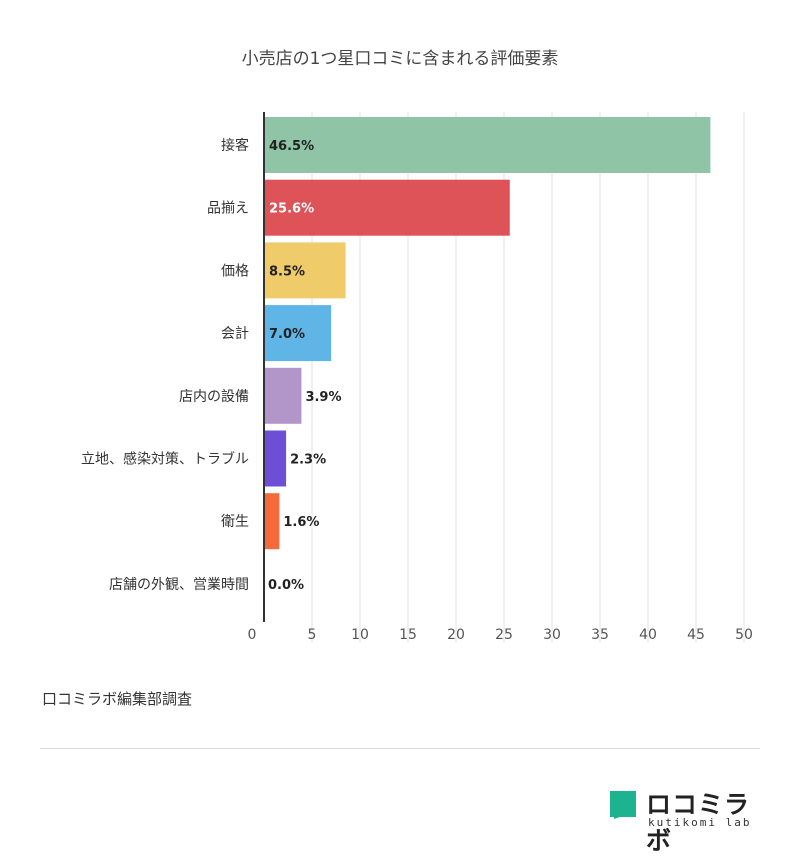 This screenshot has width=800, height=859. I want to click on x-tick-label-50: 50, so click(744, 635).